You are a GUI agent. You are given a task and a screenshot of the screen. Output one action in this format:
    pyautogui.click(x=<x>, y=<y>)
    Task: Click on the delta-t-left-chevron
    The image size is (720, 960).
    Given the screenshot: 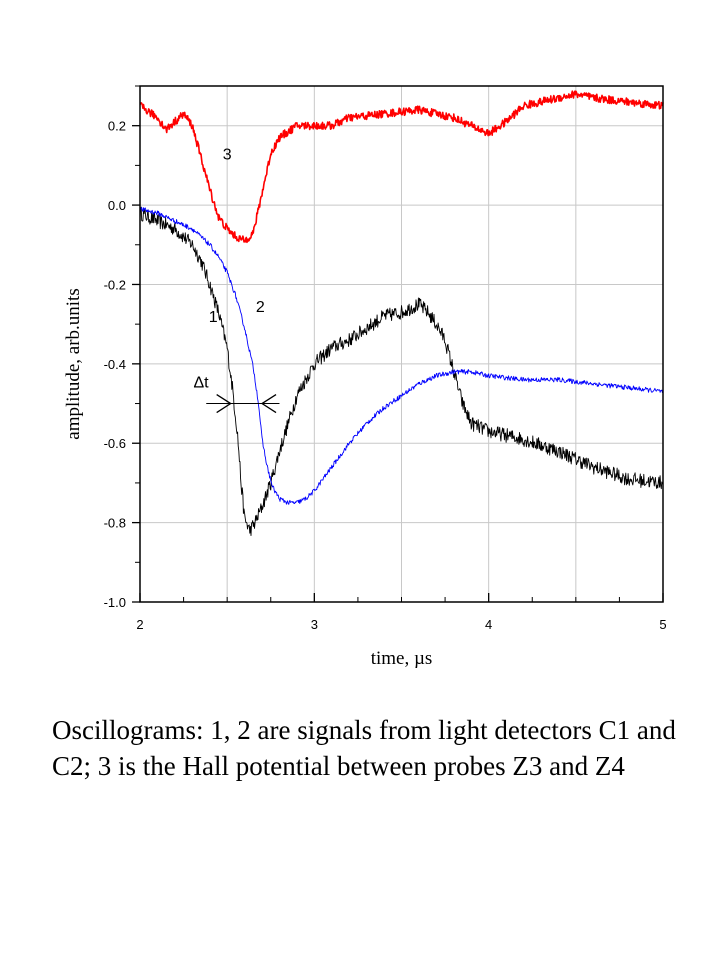 What is the action you would take?
    pyautogui.click(x=224, y=403)
    